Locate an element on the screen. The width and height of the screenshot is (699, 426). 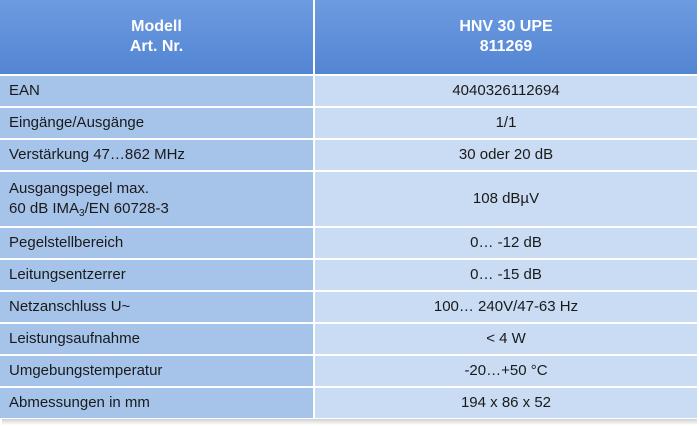
row-label: Umgebungstemperatur is located at coordinates (156, 371).